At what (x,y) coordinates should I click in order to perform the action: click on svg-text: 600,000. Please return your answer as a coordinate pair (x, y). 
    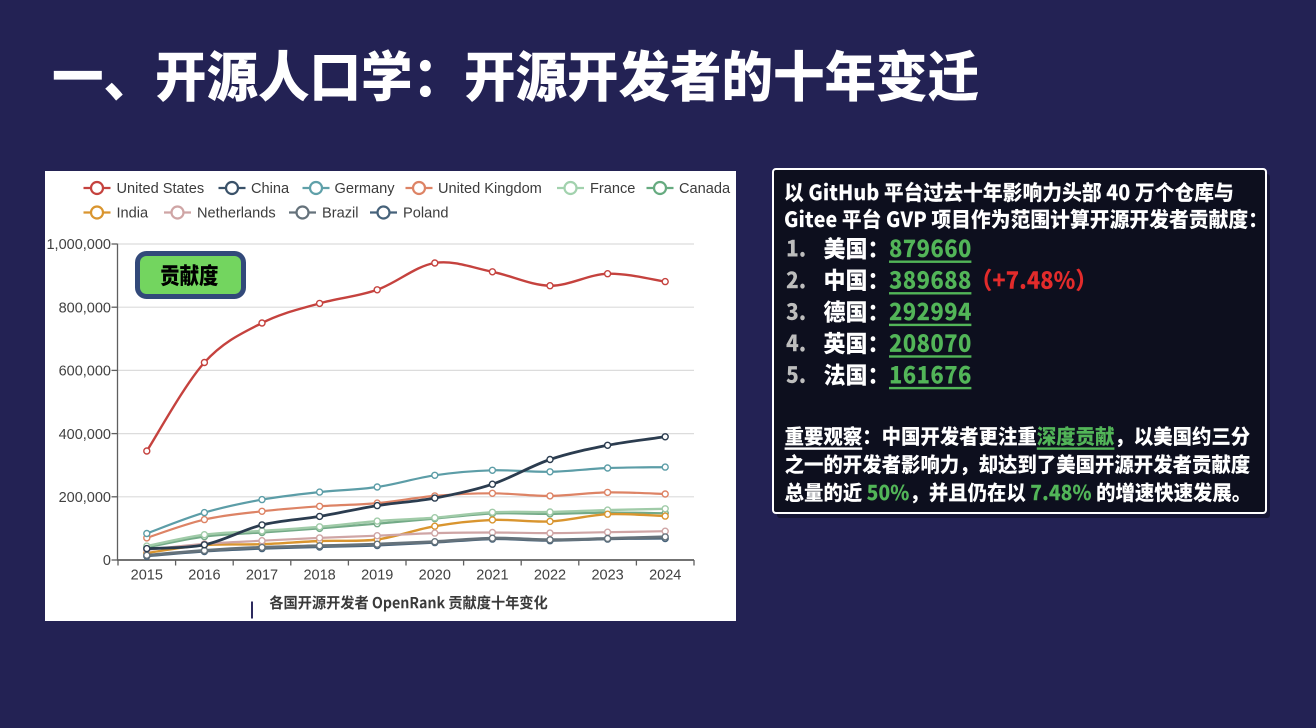
    Looking at the image, I should click on (85, 372).